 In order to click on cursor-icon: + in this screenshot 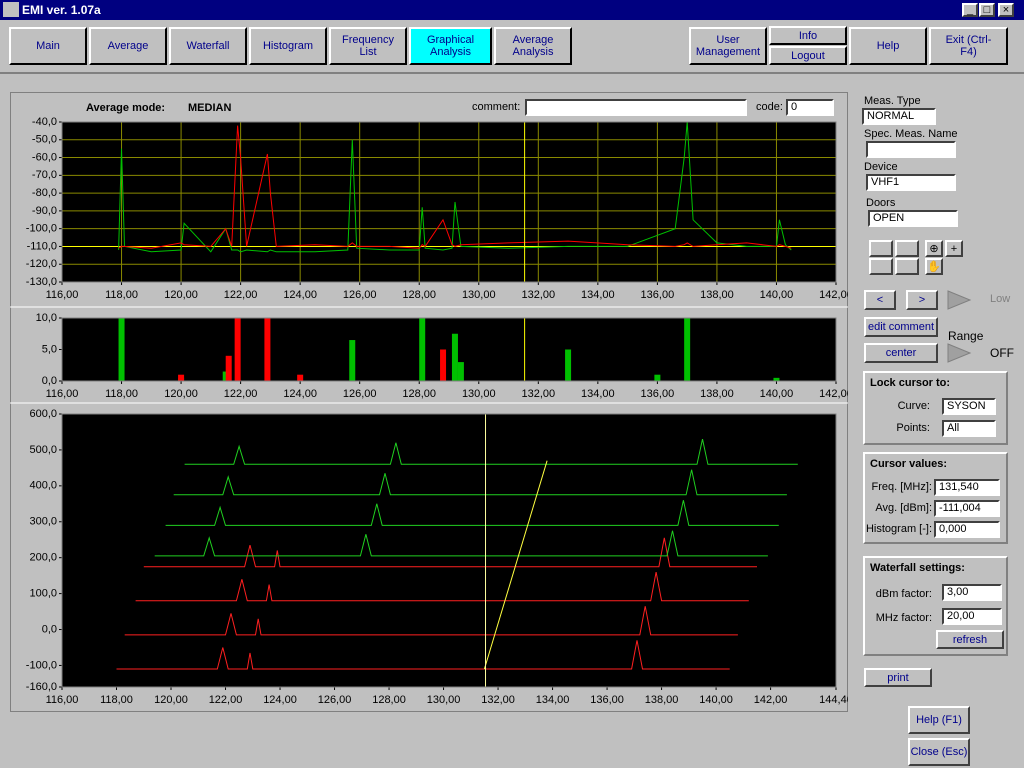, I will do `click(954, 248)`.